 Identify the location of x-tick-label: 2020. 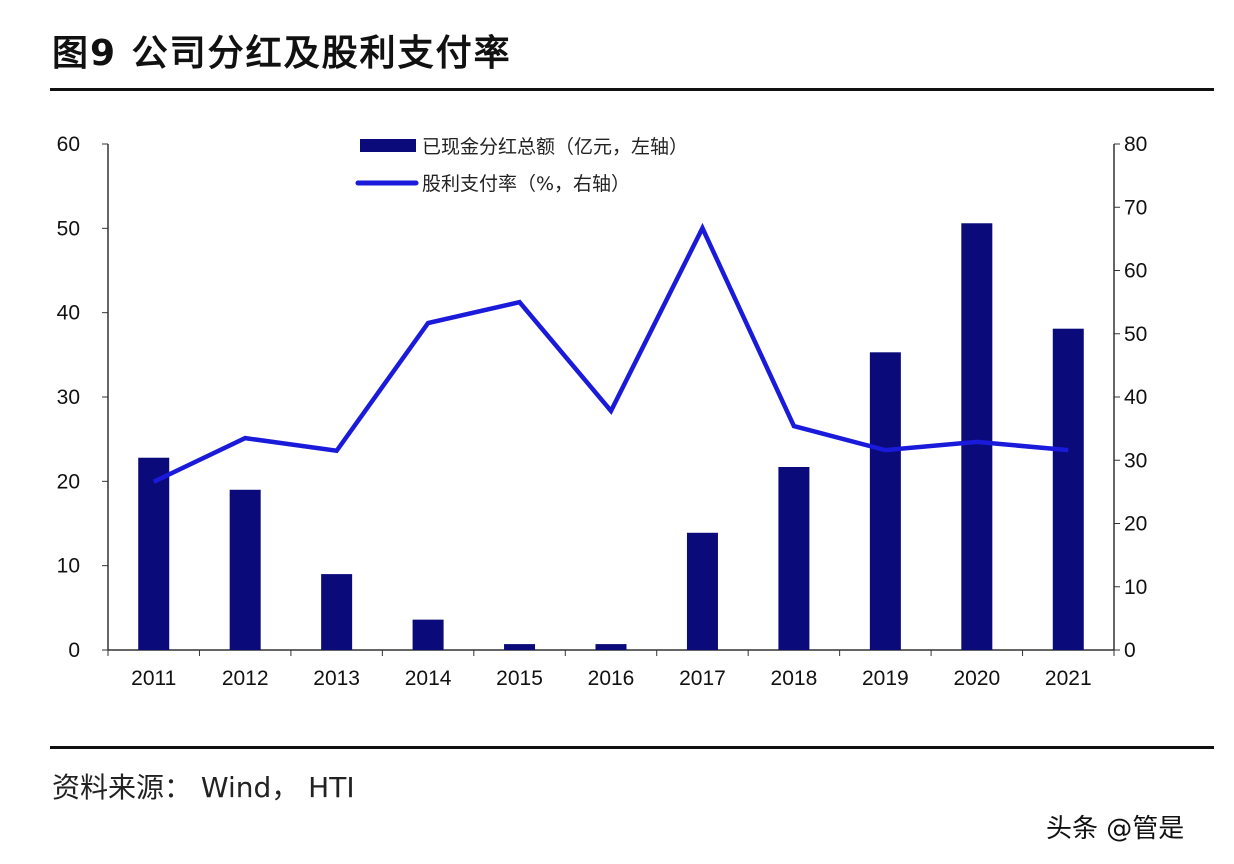
(976, 678).